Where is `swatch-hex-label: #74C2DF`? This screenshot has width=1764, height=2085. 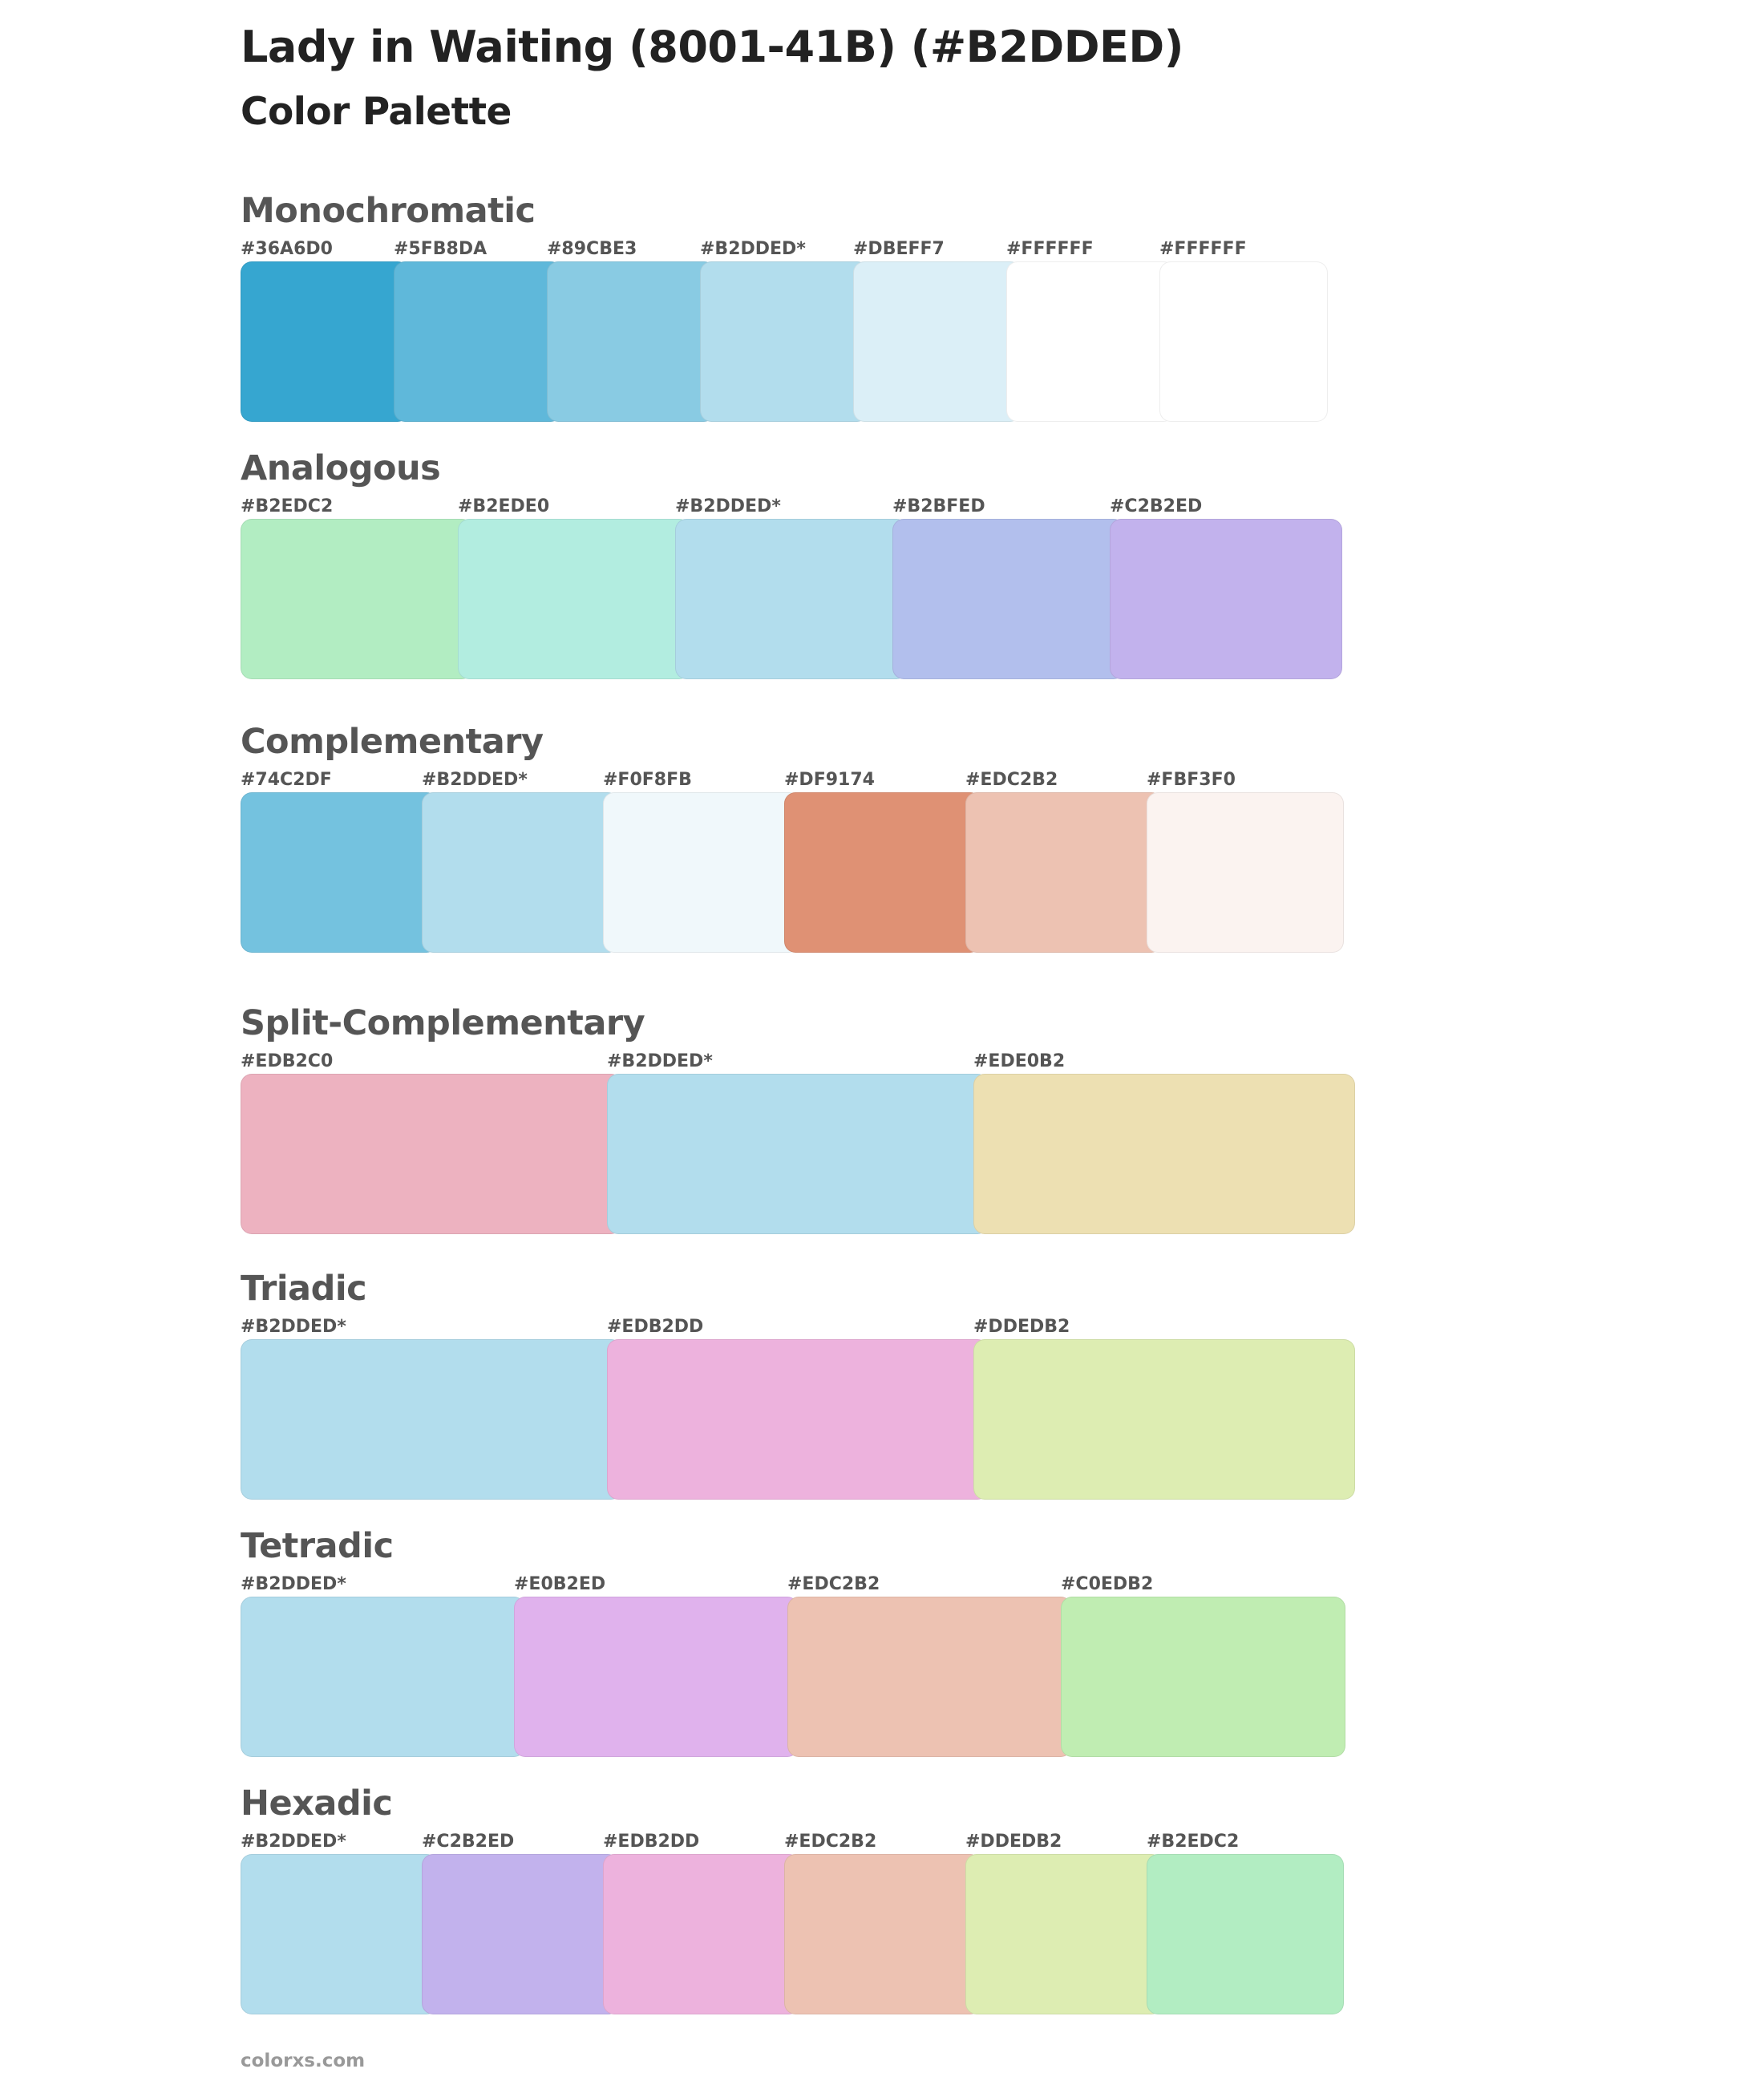 swatch-hex-label: #74C2DF is located at coordinates (286, 780).